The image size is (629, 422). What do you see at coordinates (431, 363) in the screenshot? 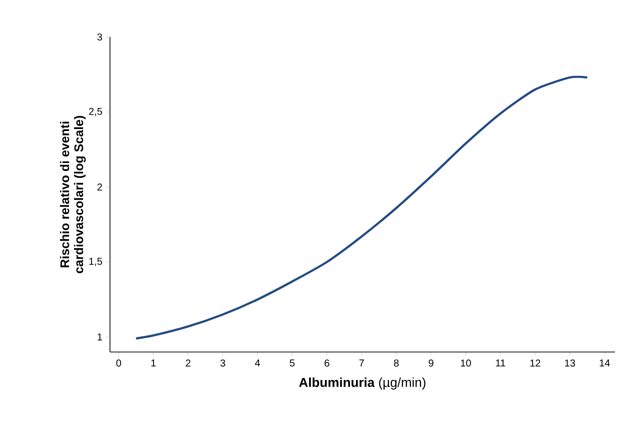
I see `x-tick-label: 9` at bounding box center [431, 363].